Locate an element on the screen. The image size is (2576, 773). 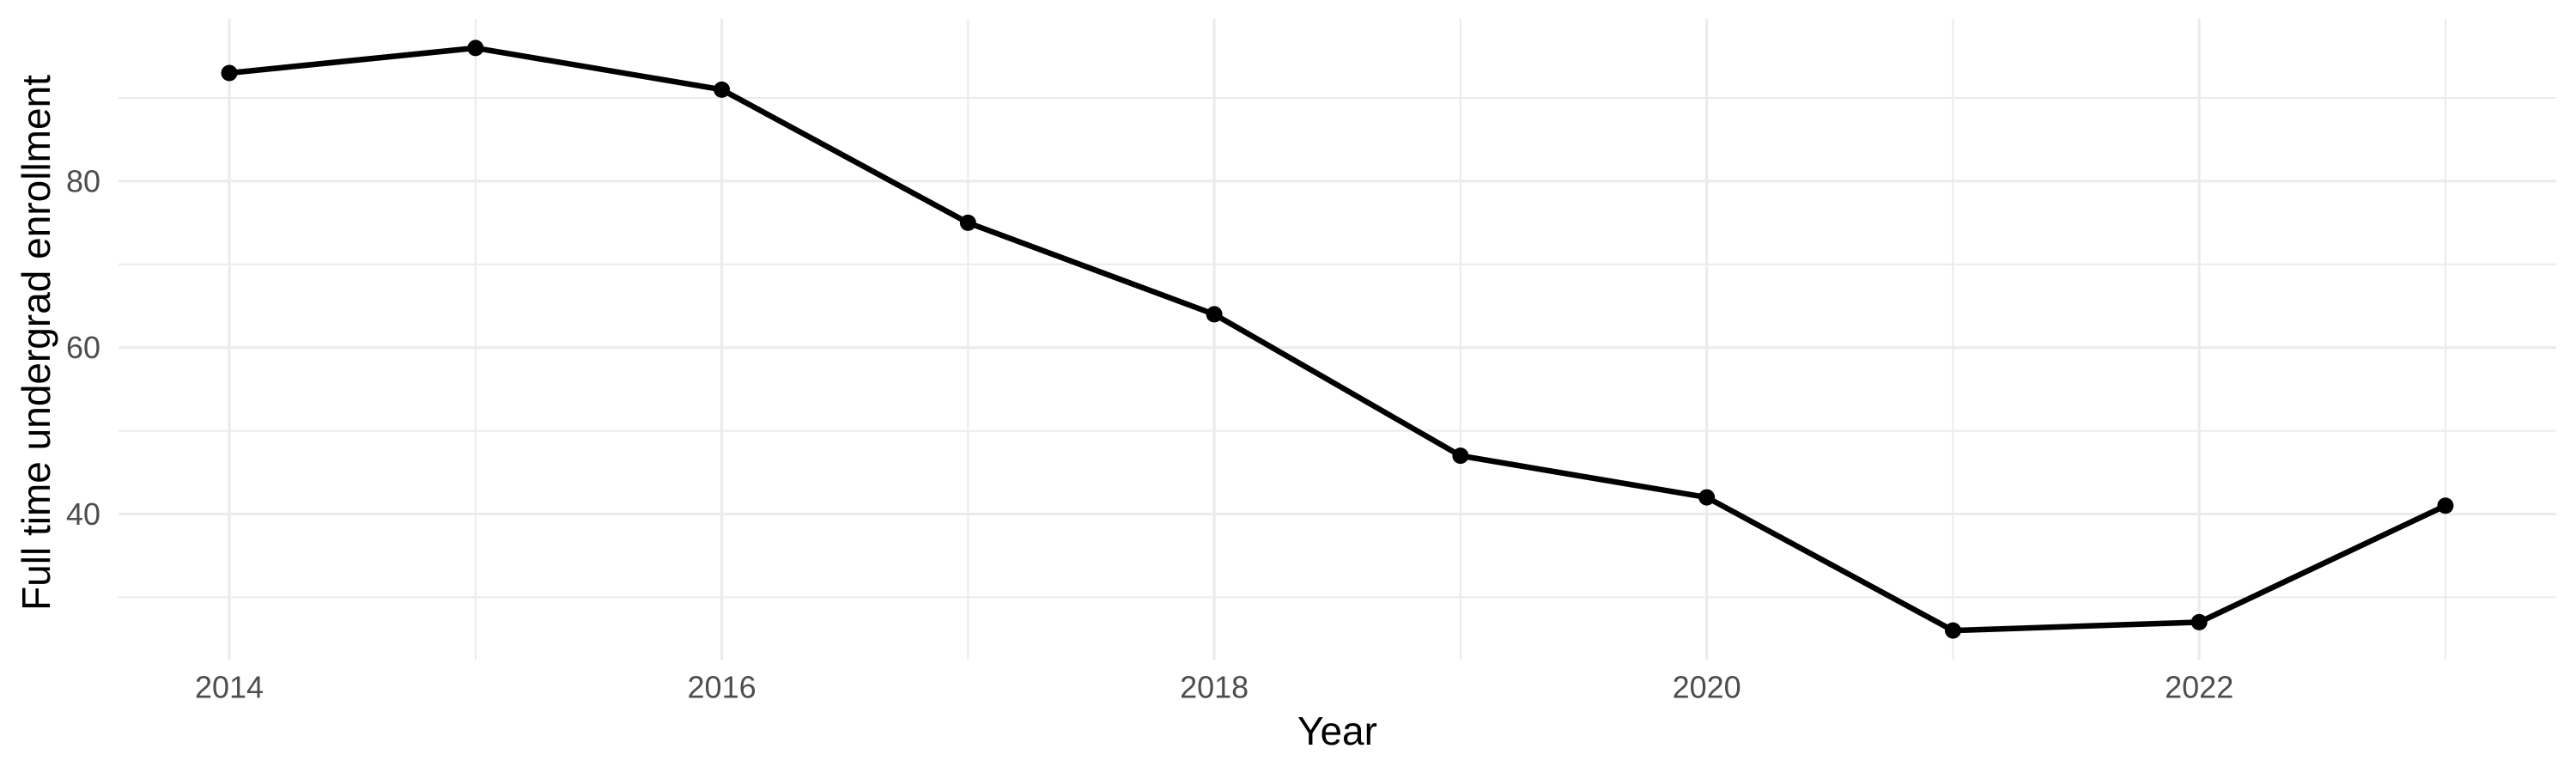
x-tick-label-2022: 2022 is located at coordinates (2199, 687).